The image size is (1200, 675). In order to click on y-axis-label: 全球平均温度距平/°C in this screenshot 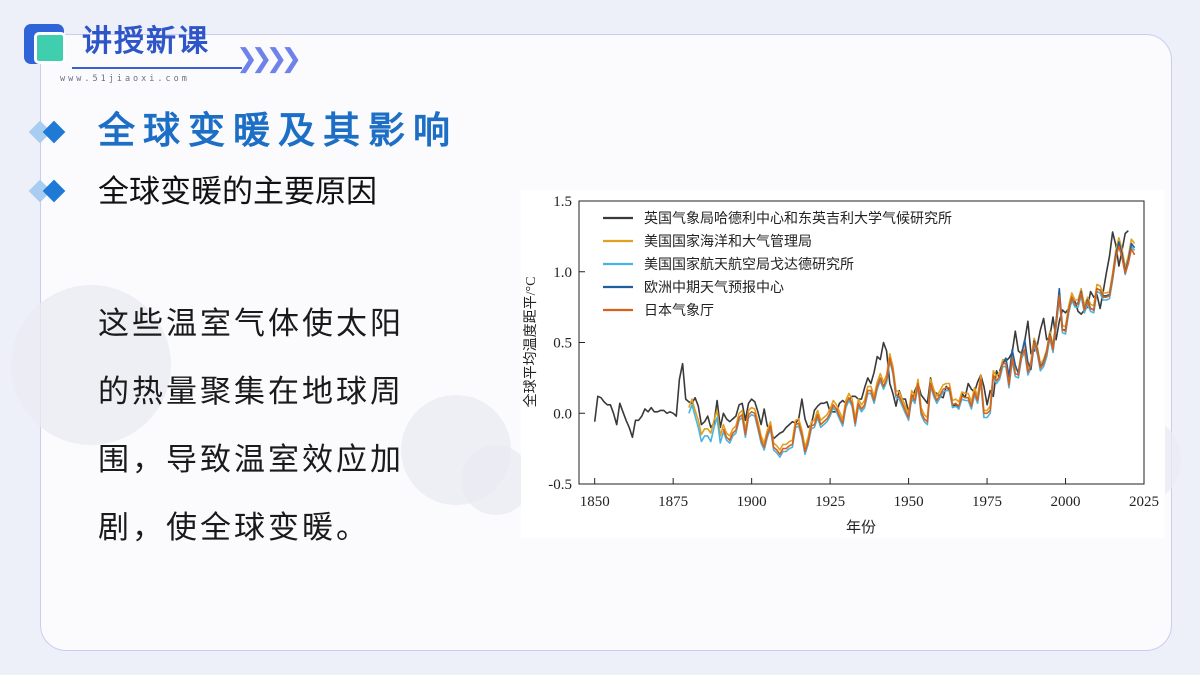, I will do `click(530, 342)`.